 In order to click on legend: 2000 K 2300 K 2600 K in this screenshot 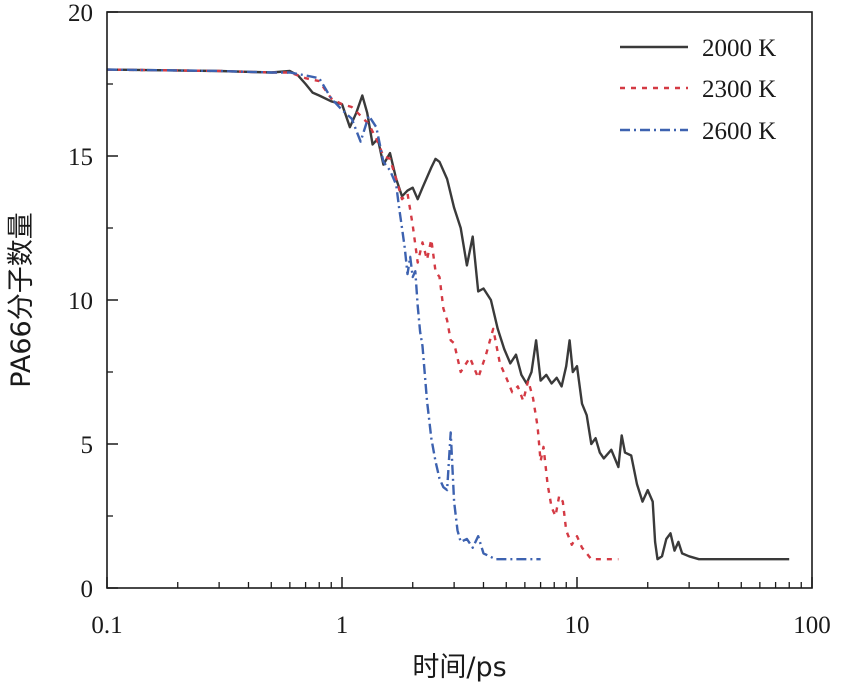, I will do `click(698, 90)`.